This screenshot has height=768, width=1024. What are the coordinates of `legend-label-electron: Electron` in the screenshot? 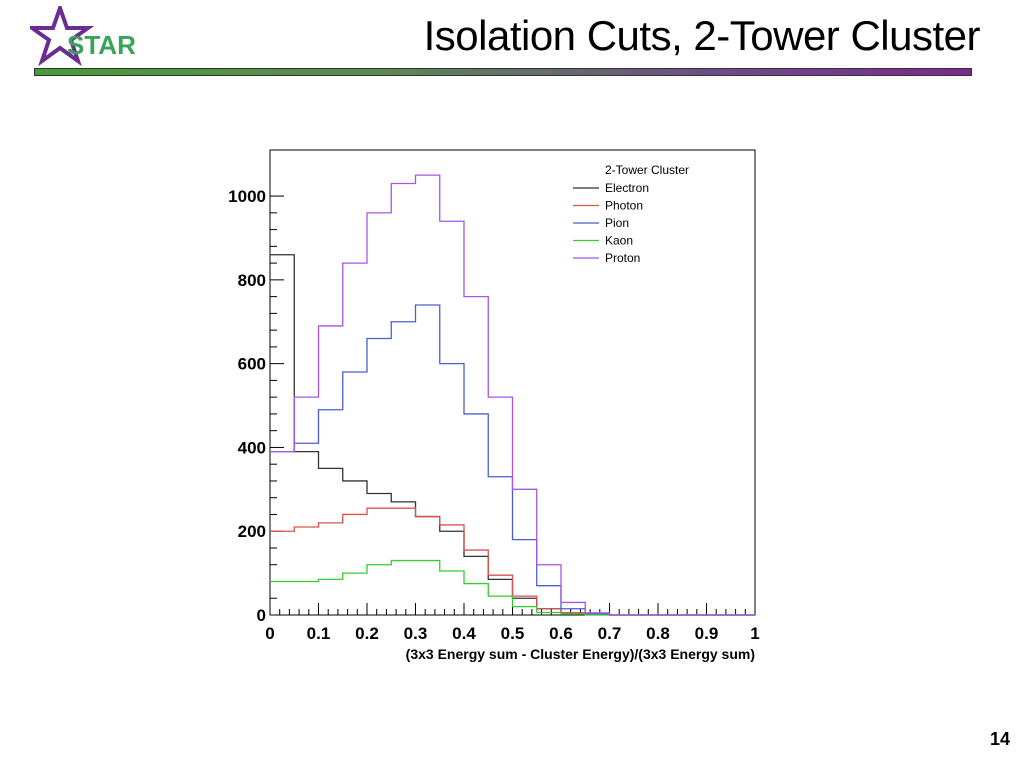 It's located at (627, 188).